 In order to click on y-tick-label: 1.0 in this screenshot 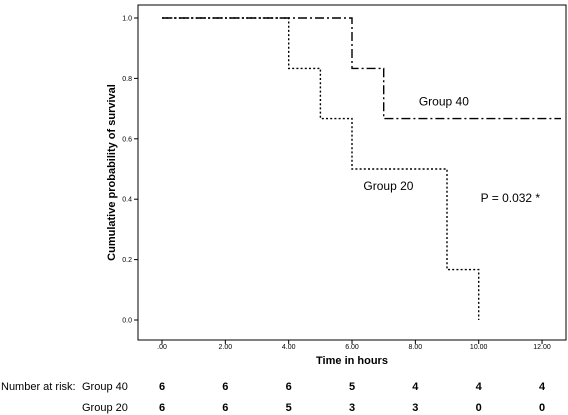, I will do `click(127, 19)`.